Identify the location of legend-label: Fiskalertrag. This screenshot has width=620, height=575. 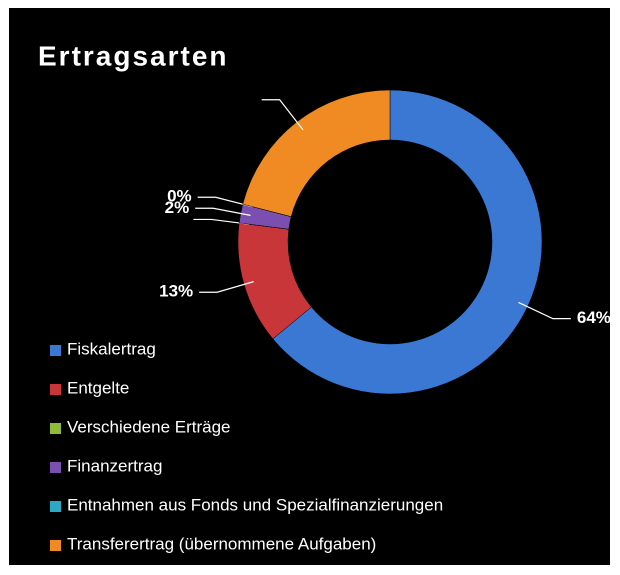
(111, 348).